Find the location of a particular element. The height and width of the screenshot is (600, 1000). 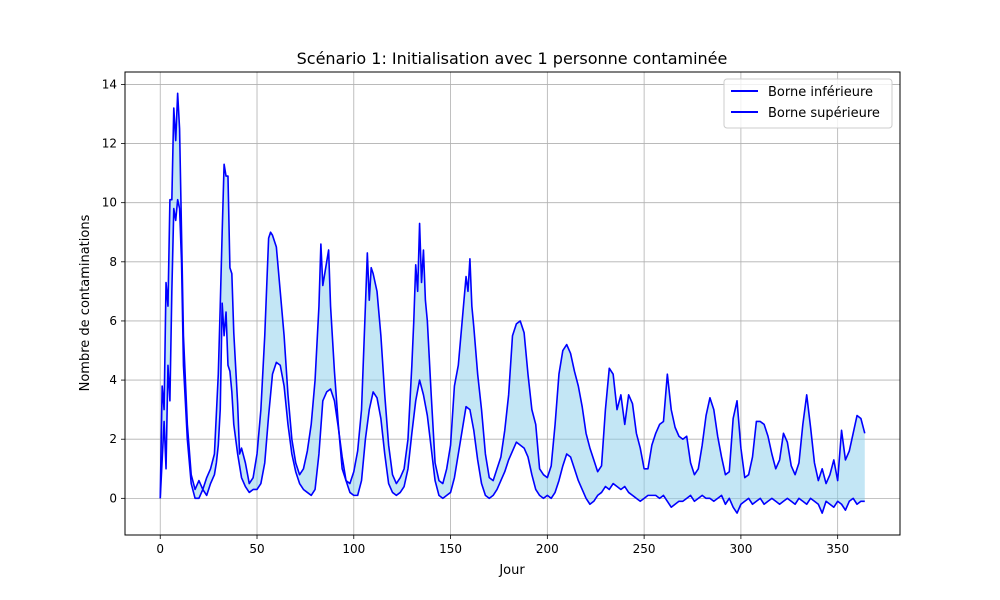

x-tick-label: 150 is located at coordinates (450, 549).